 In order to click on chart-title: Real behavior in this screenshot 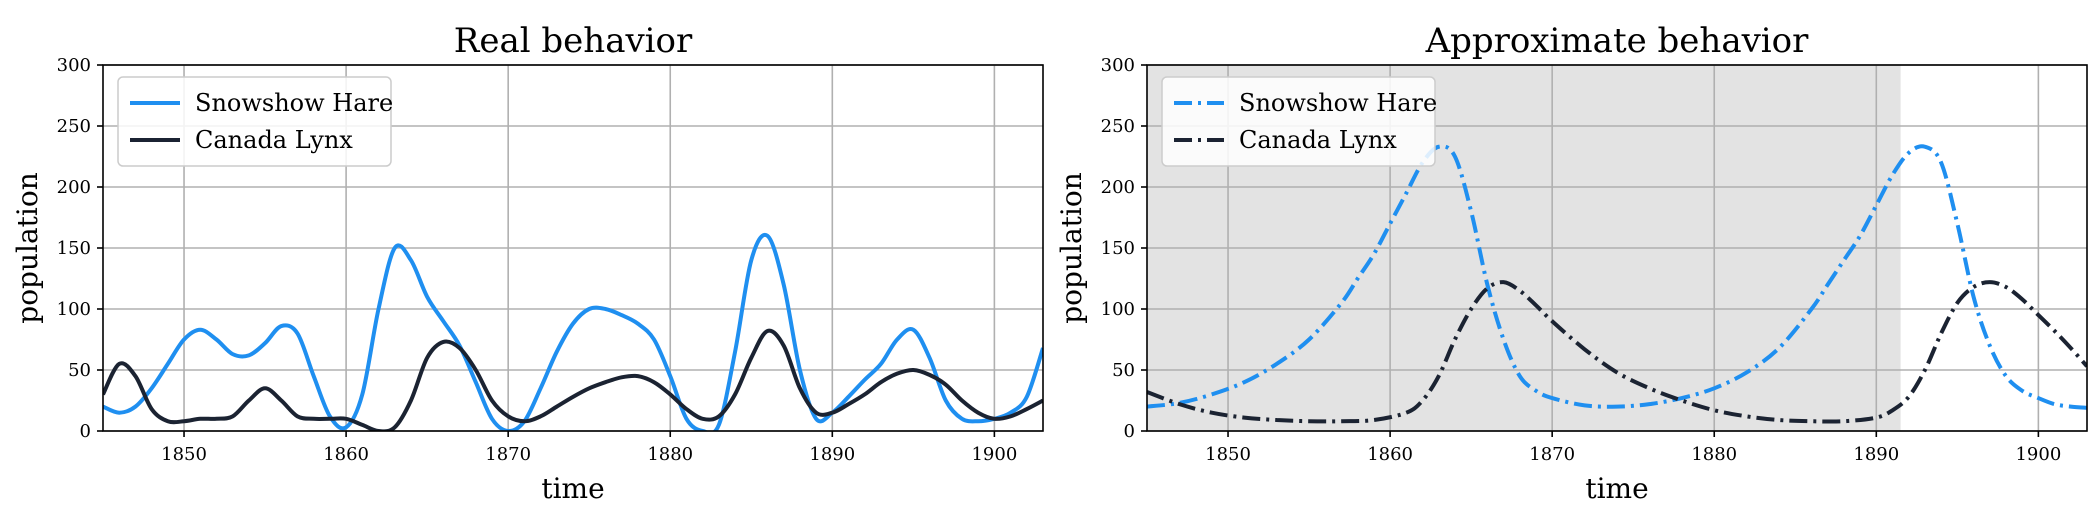, I will do `click(573, 41)`.